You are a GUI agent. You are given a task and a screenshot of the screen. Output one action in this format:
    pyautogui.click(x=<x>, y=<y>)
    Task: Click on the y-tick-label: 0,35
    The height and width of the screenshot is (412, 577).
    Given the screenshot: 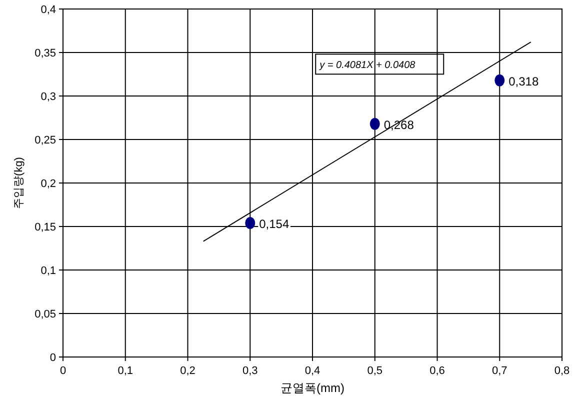 What is the action you would take?
    pyautogui.click(x=45, y=54)
    